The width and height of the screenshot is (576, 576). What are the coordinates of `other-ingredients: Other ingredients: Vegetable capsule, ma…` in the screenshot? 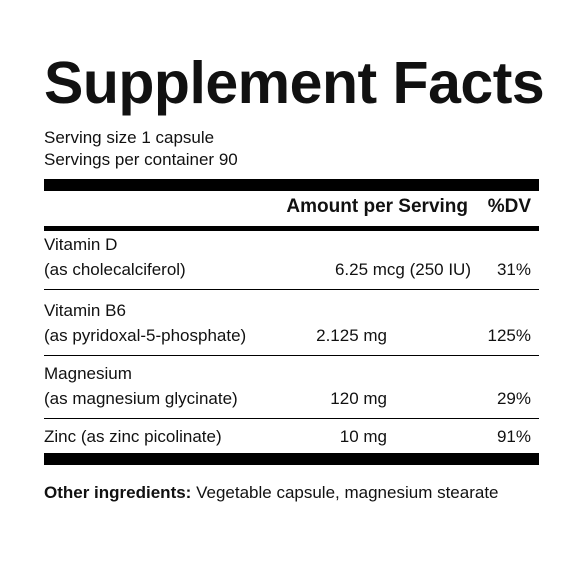 It's located at (279, 493).